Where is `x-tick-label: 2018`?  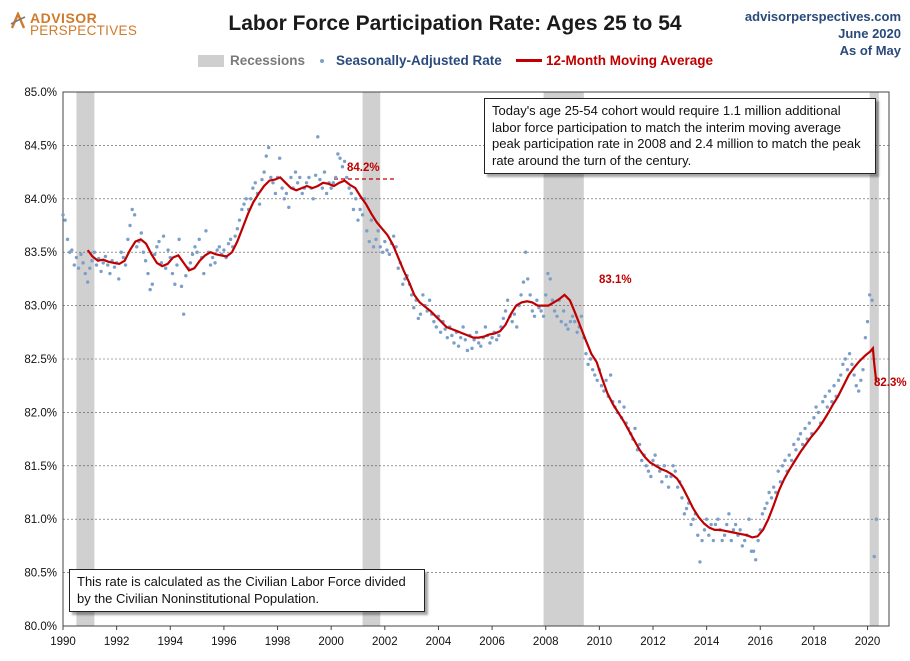 x-tick-label: 2018 is located at coordinates (814, 642).